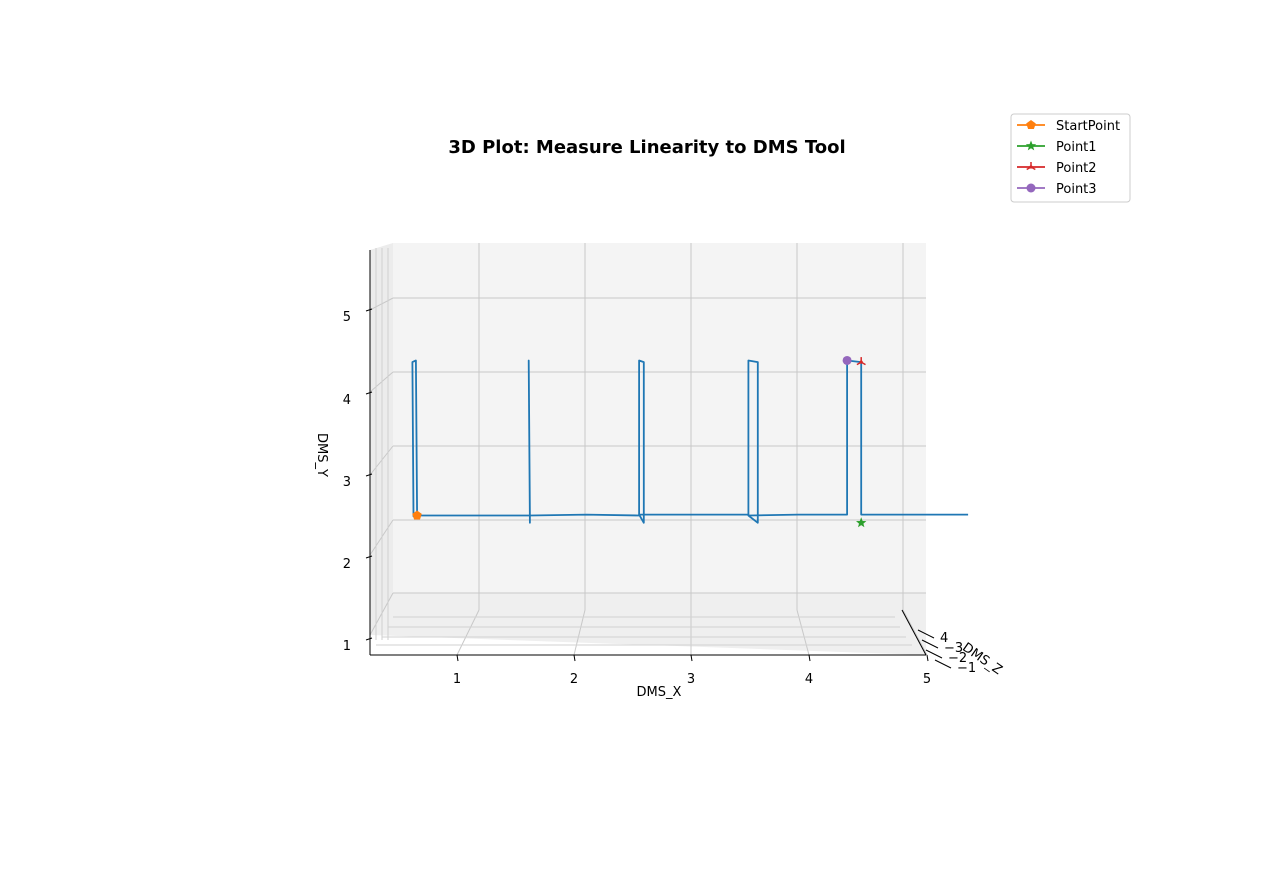 This screenshot has height=889, width=1264. I want to click on y-axis-label: DMS_Y, so click(321, 455).